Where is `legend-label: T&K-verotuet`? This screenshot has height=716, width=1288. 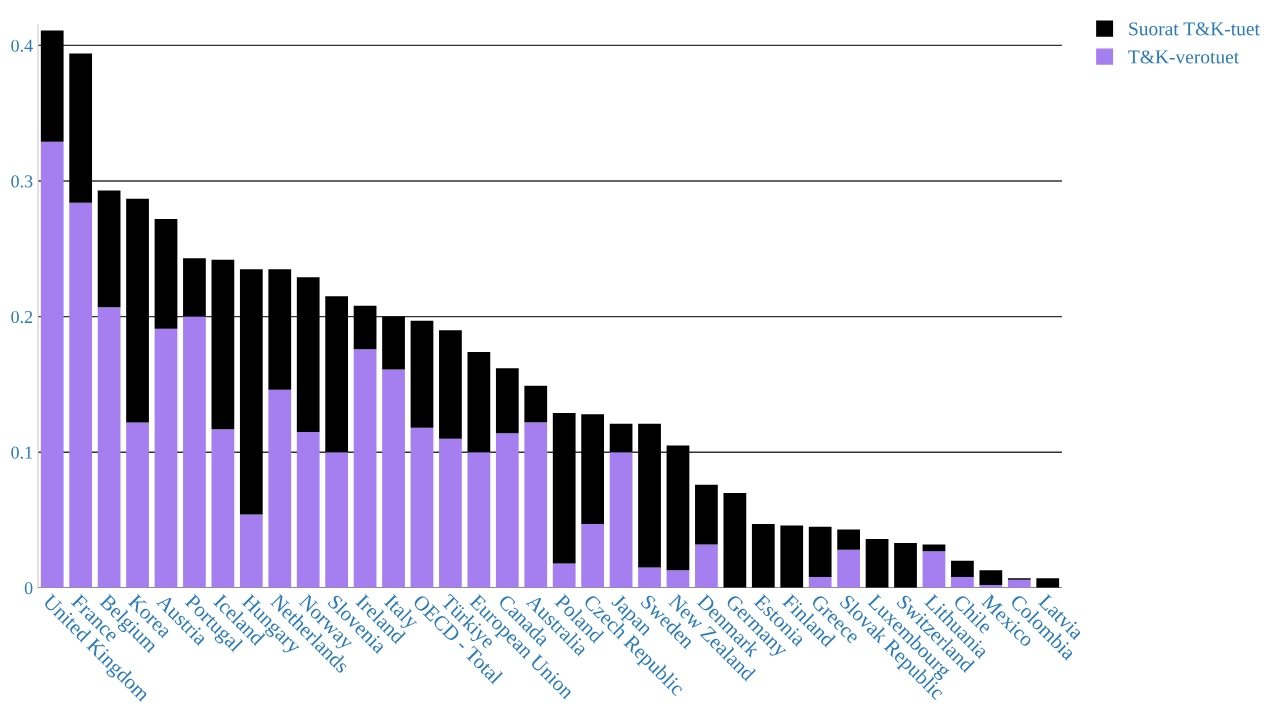
legend-label: T&K-verotuet is located at coordinates (1184, 57).